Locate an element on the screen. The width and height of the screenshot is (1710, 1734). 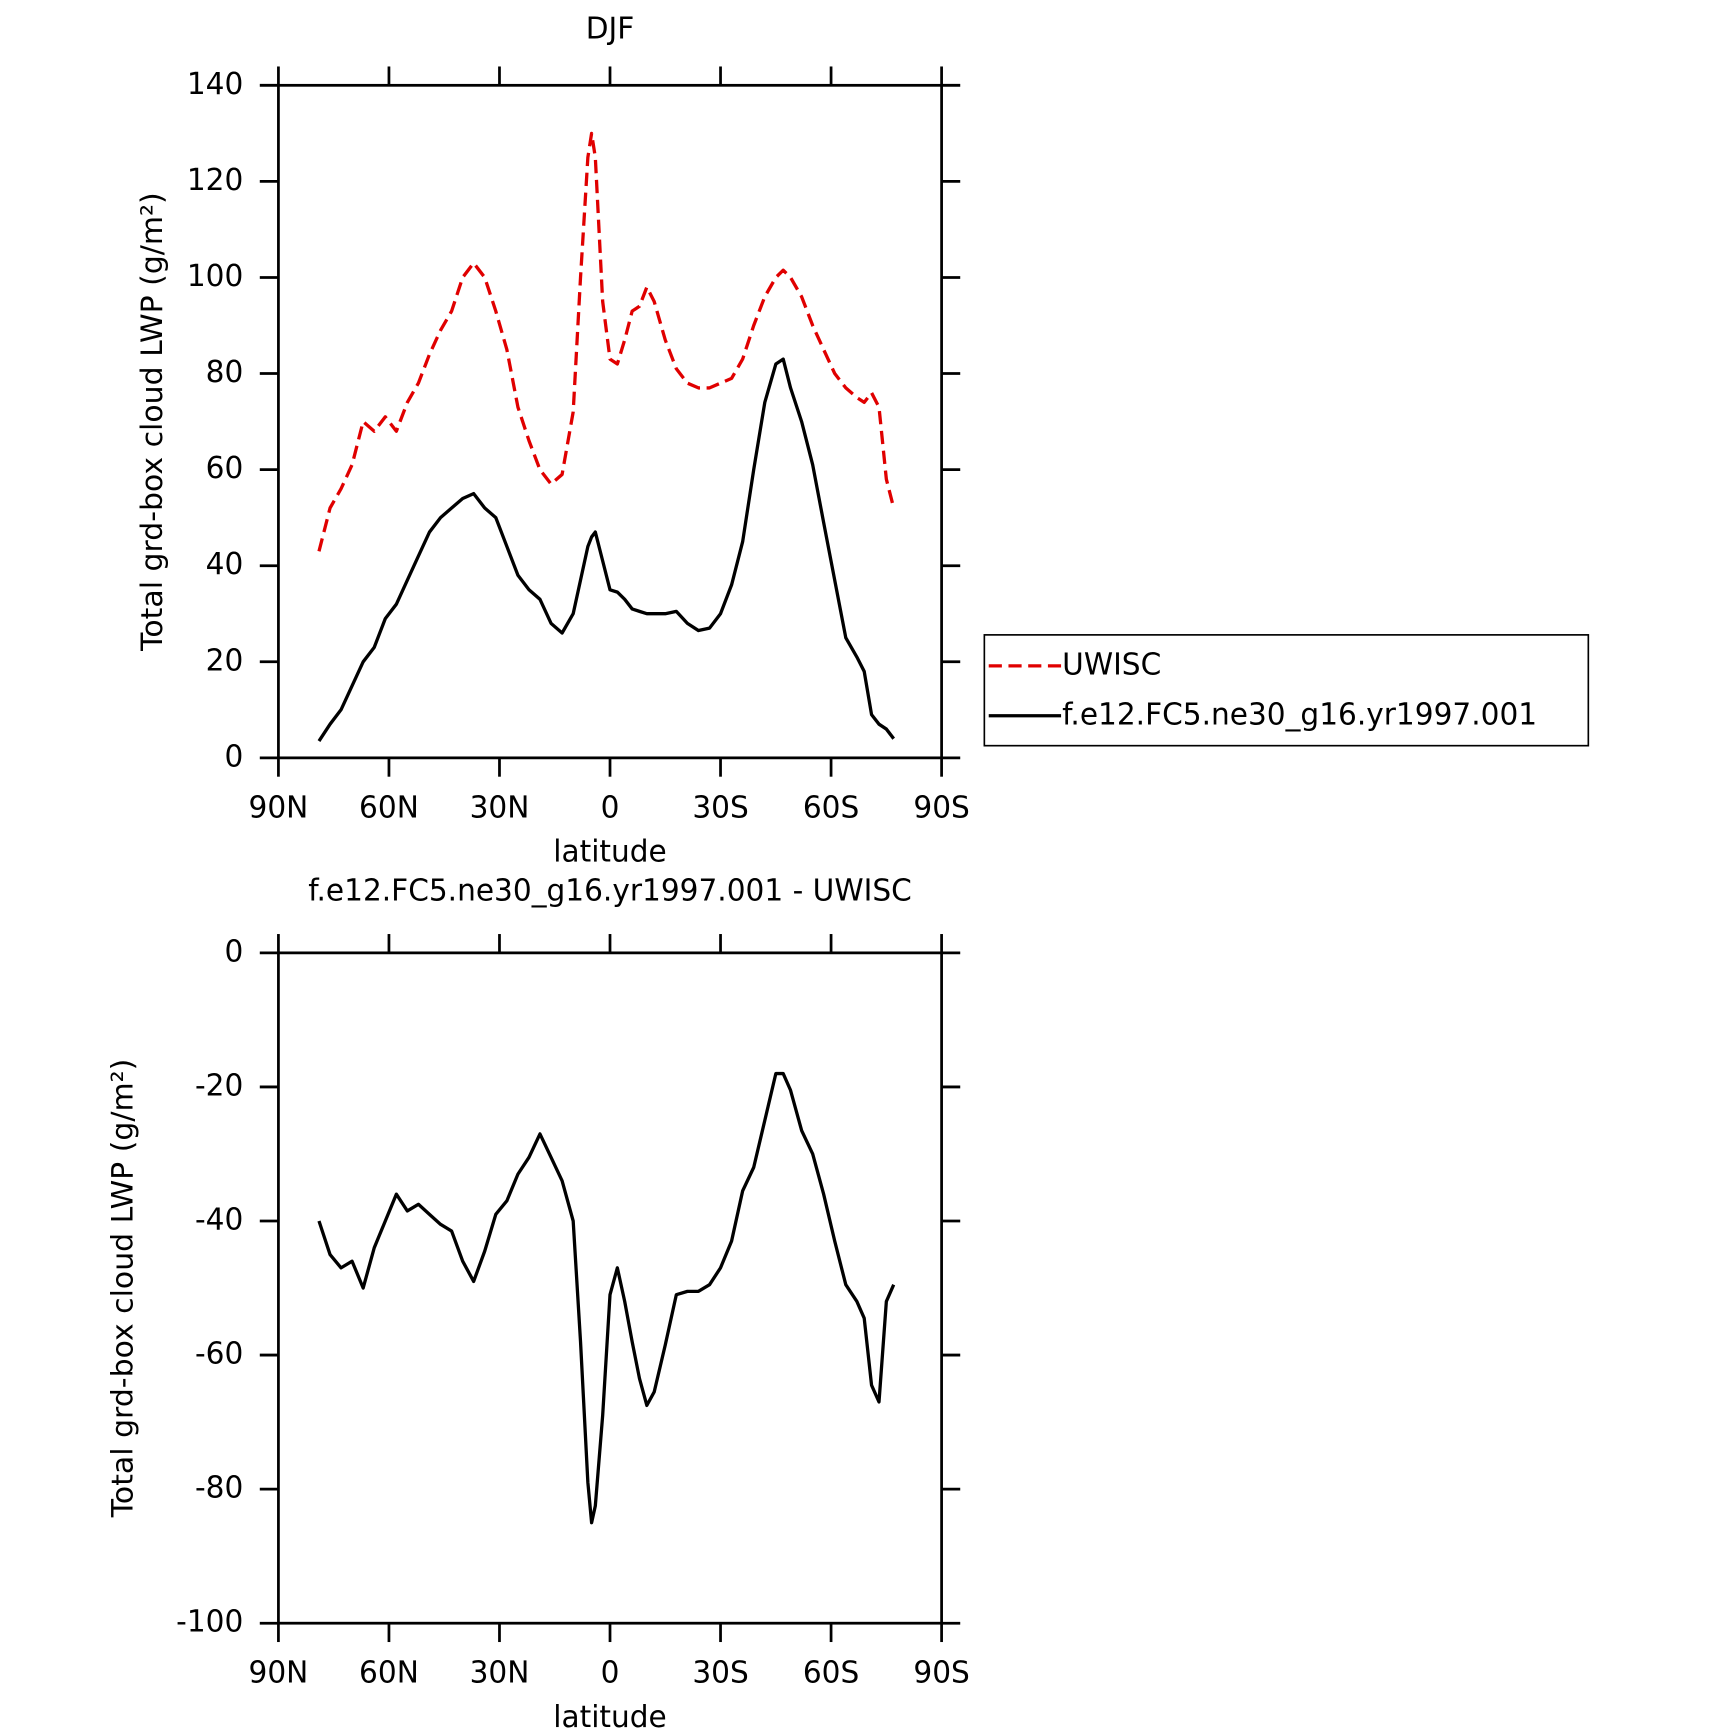
legend-box is located at coordinates (1286, 690).